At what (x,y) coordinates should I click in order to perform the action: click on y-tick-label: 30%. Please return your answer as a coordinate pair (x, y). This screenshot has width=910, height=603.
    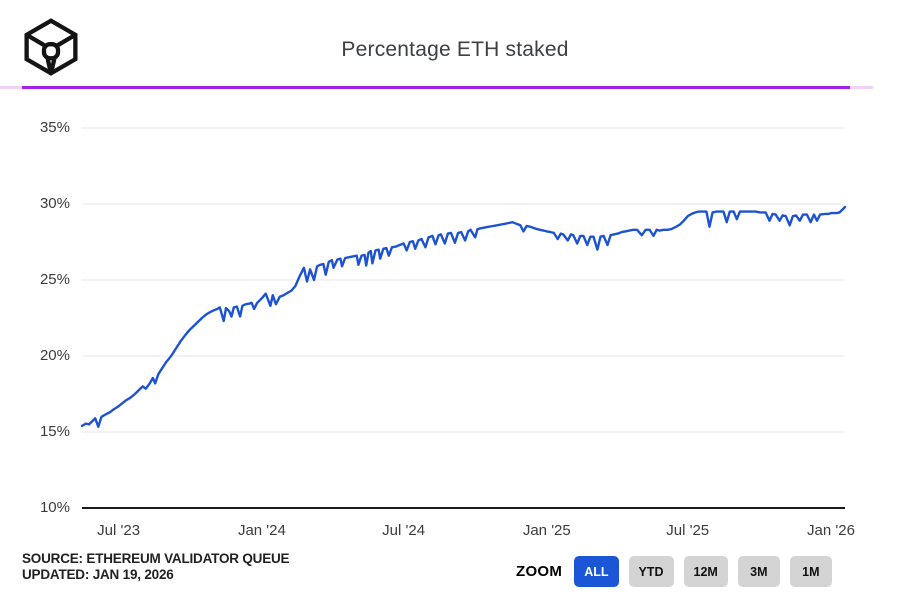
    Looking at the image, I should click on (54, 203).